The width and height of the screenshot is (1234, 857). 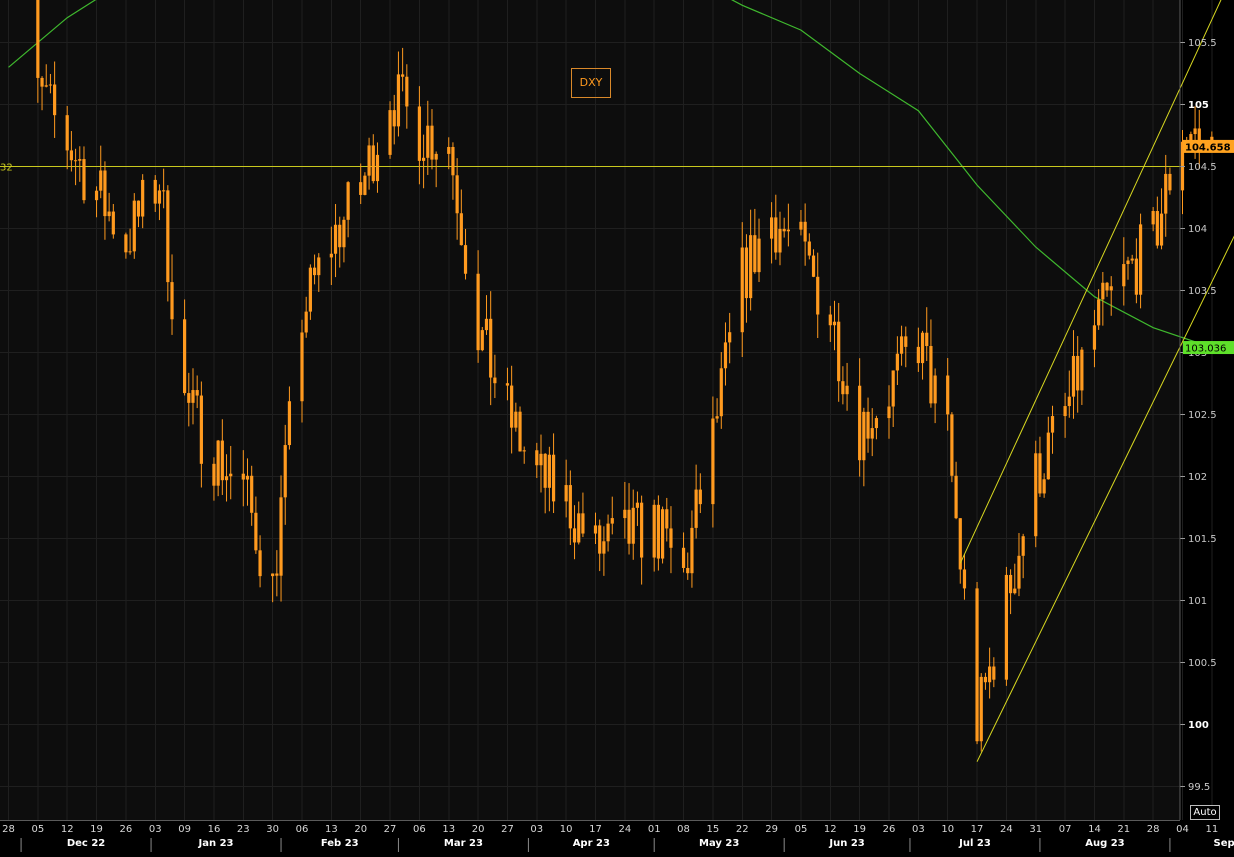 What do you see at coordinates (918, 829) in the screenshot?
I see `x-day-label: 03` at bounding box center [918, 829].